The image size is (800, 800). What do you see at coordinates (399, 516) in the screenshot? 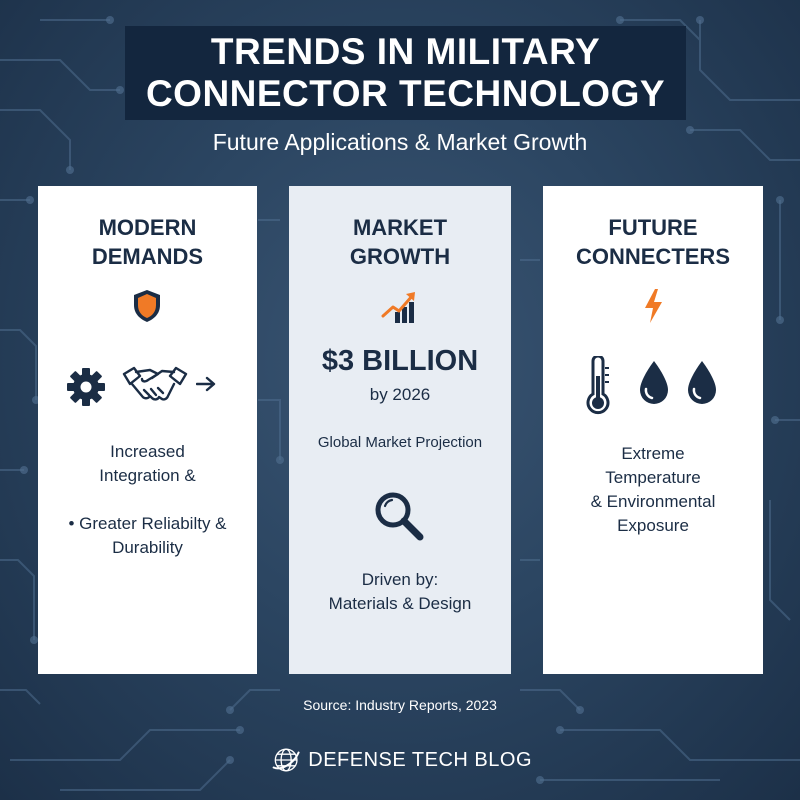
I see `magnifier-icon` at bounding box center [399, 516].